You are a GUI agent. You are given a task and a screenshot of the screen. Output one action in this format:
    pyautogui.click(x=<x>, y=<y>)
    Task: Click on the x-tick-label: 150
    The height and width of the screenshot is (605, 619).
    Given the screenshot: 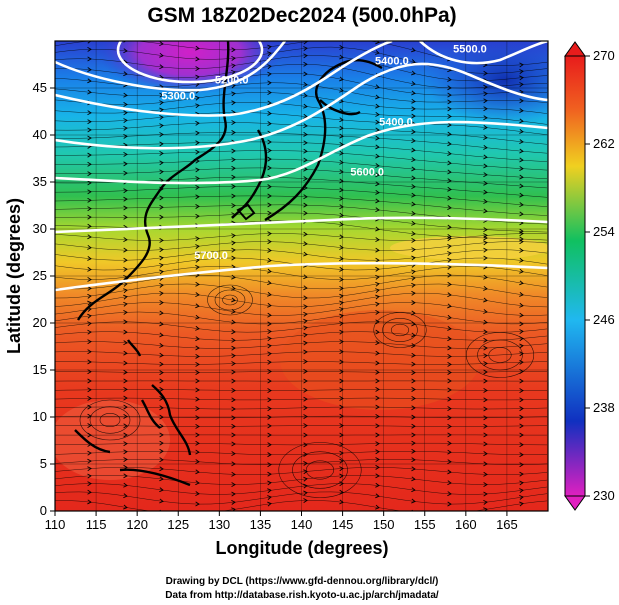 What is the action you would take?
    pyautogui.click(x=384, y=524)
    